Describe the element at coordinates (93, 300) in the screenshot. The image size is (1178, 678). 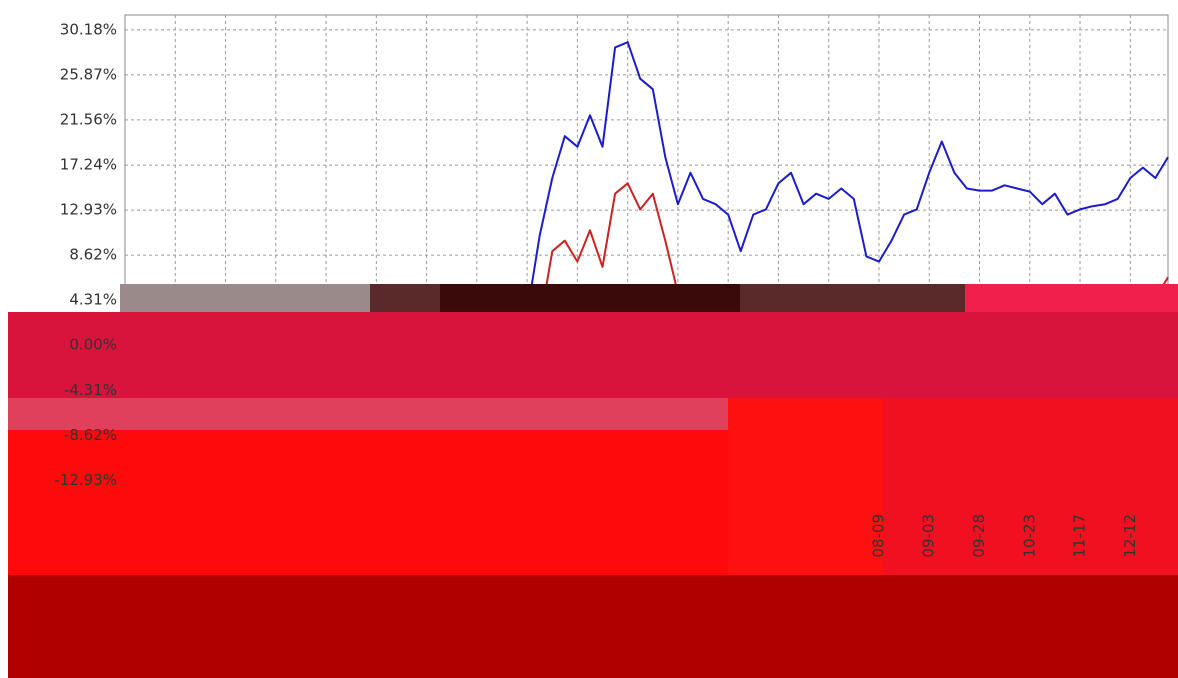
I see `y-tick-label: 4.31%` at that location.